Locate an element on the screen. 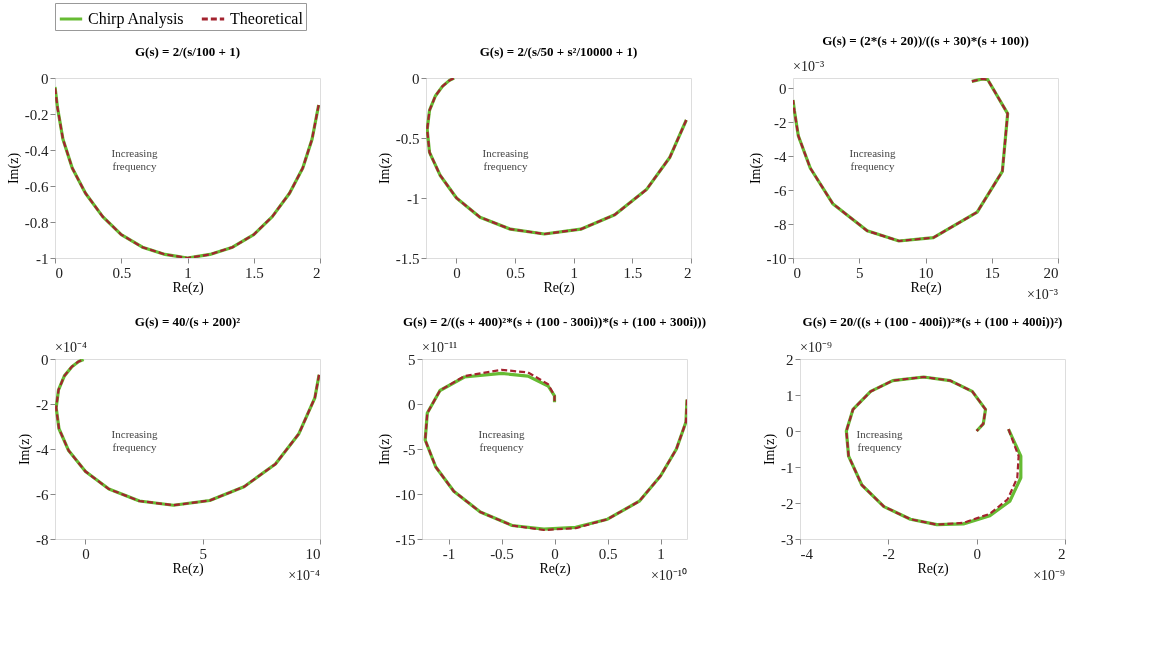 The width and height of the screenshot is (1165, 649). chart-title: G(s) = 20/((s + (100 - 400i))²*(s + (100 + 400i))²) is located at coordinates (932, 321).